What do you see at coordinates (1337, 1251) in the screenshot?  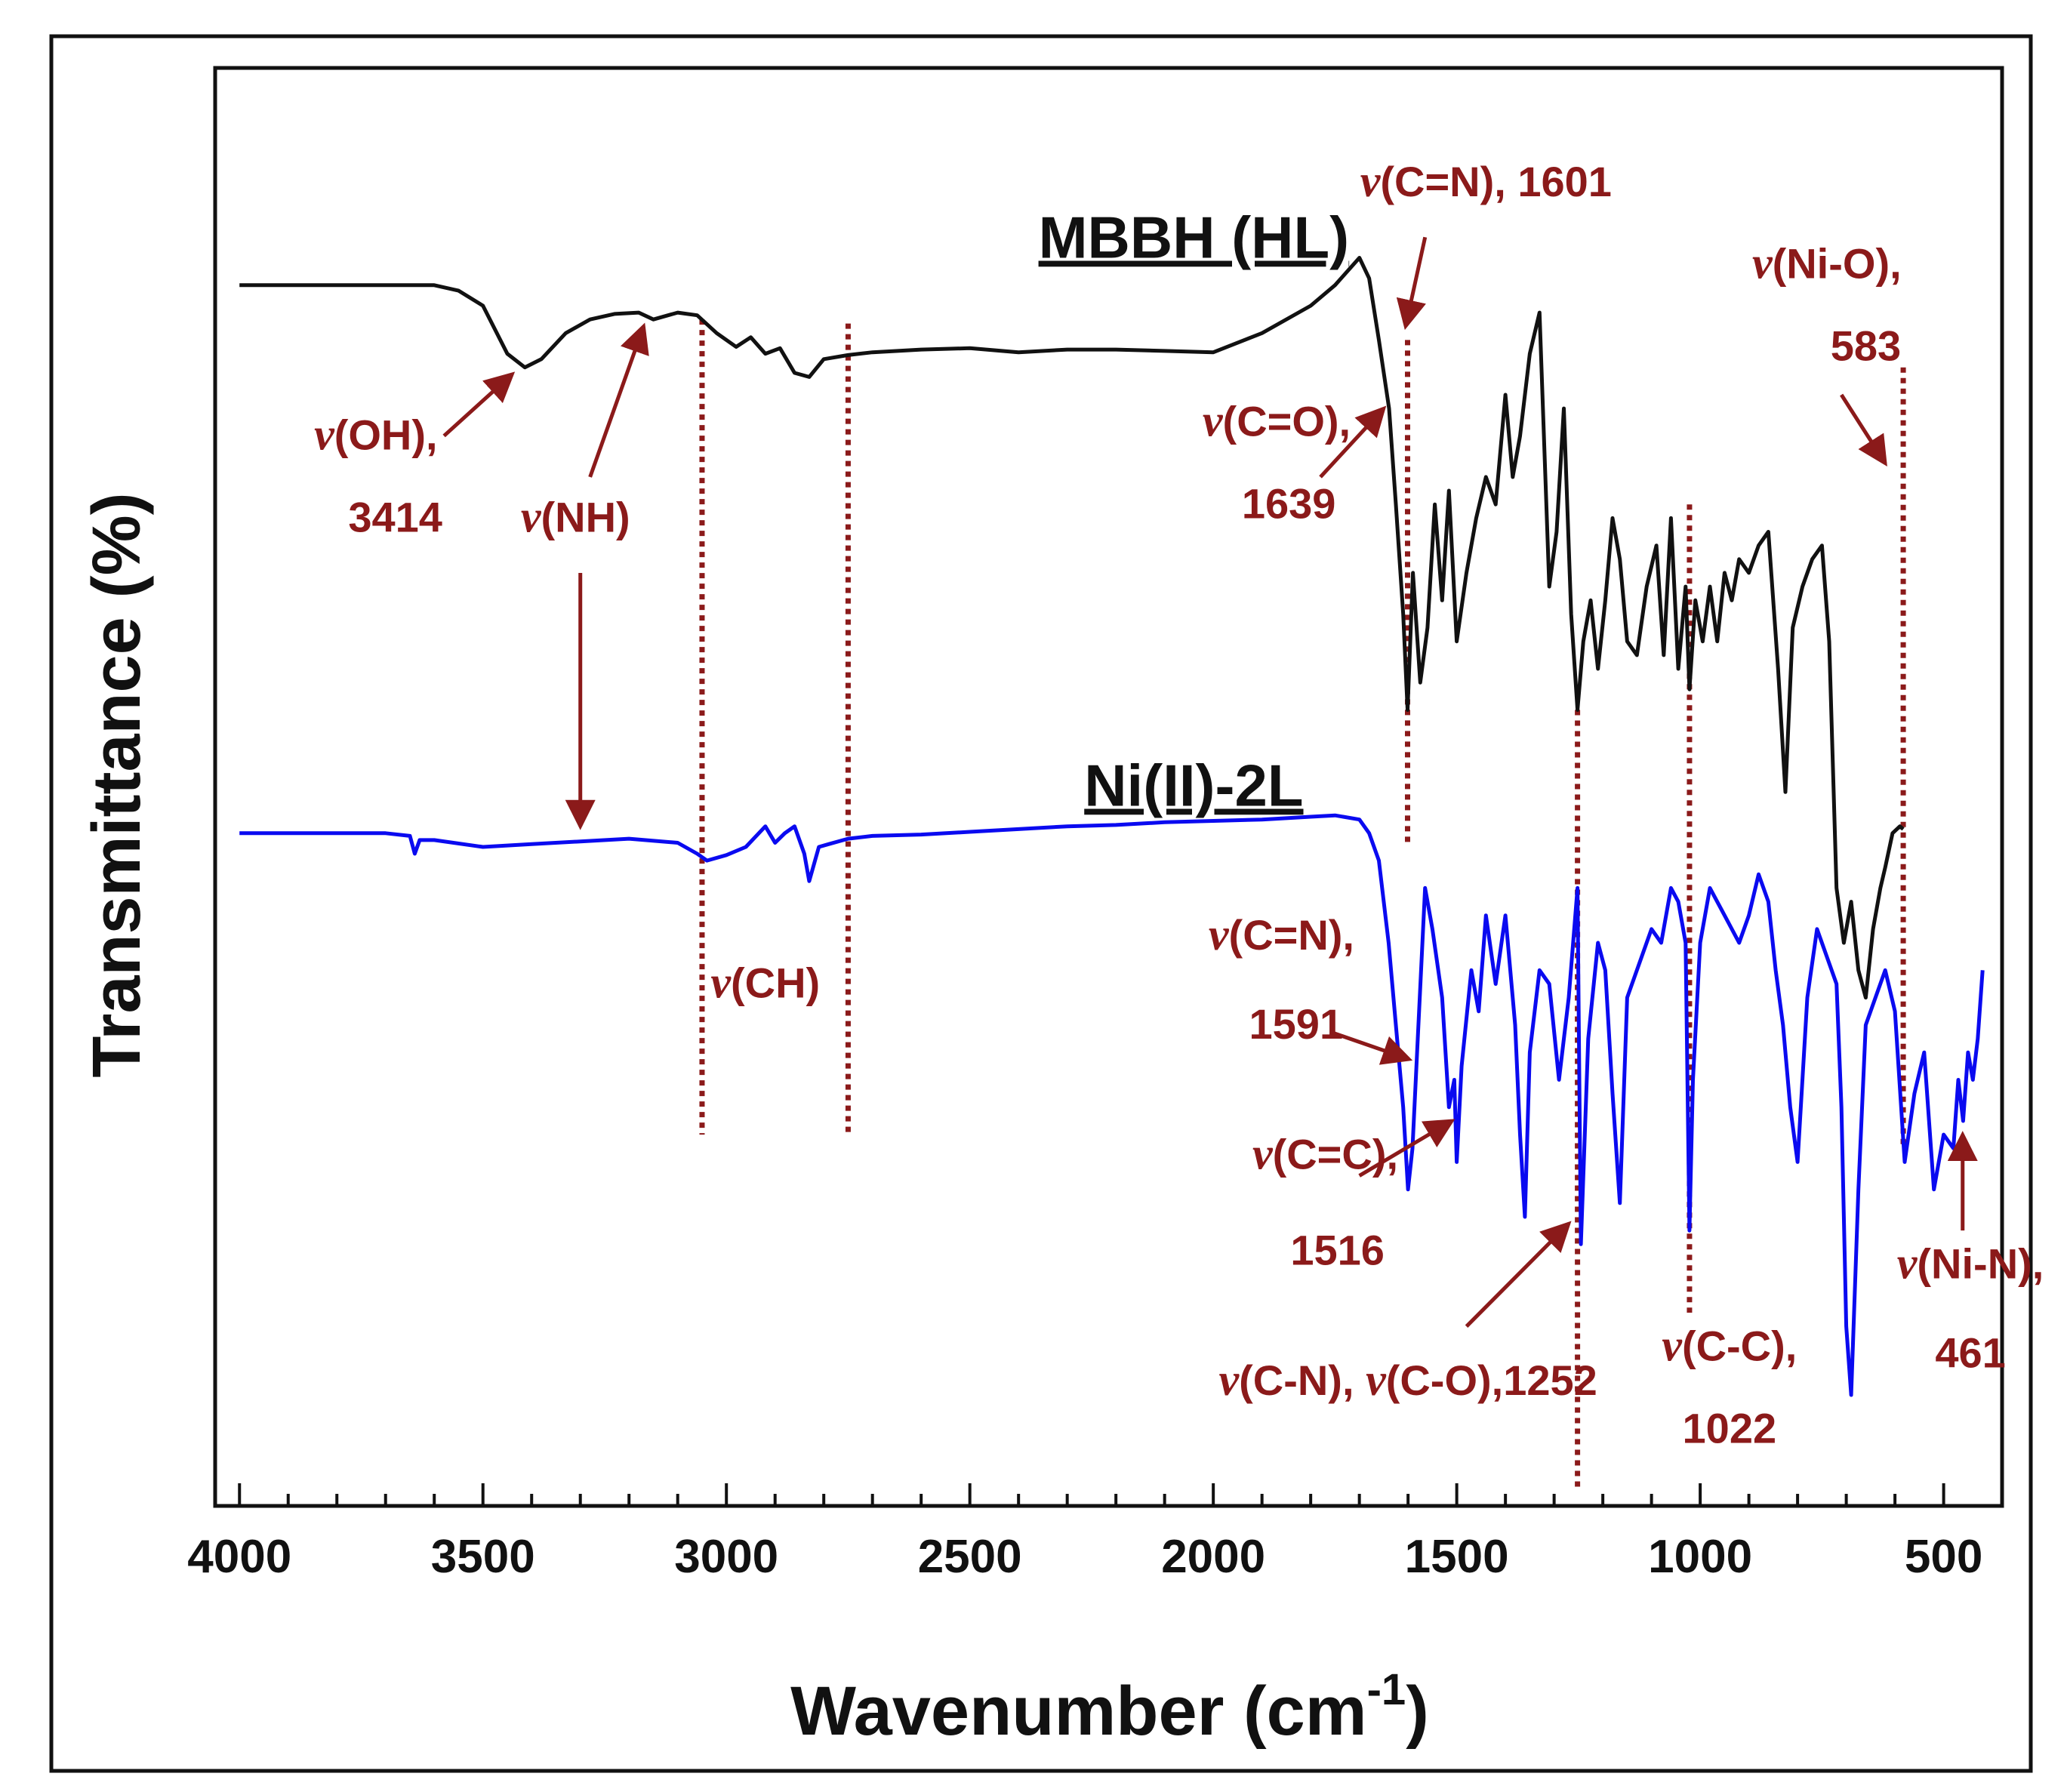 I see `annotation-value: 1516` at bounding box center [1337, 1251].